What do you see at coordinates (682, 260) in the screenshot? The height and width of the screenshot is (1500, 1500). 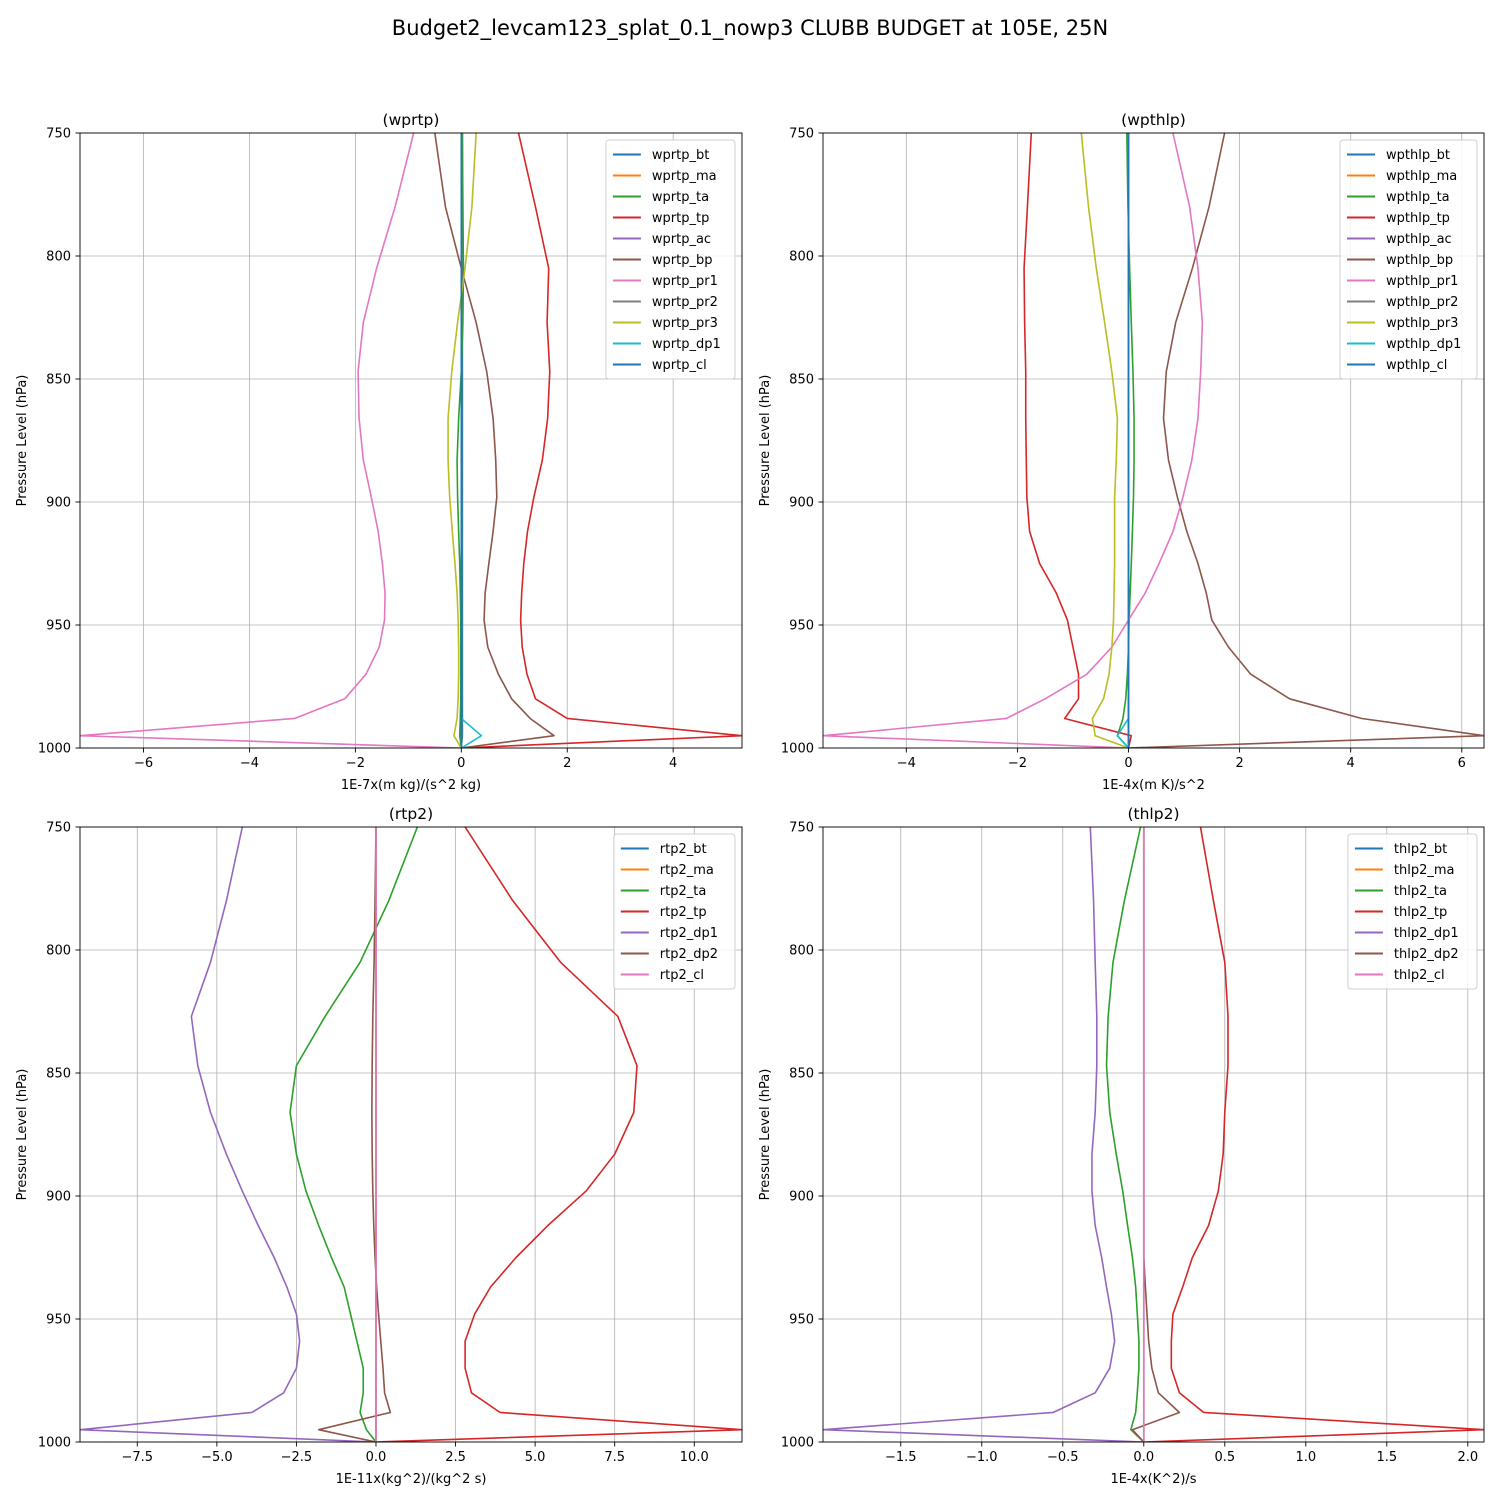 I see `legend-label: wprtp_bp` at bounding box center [682, 260].